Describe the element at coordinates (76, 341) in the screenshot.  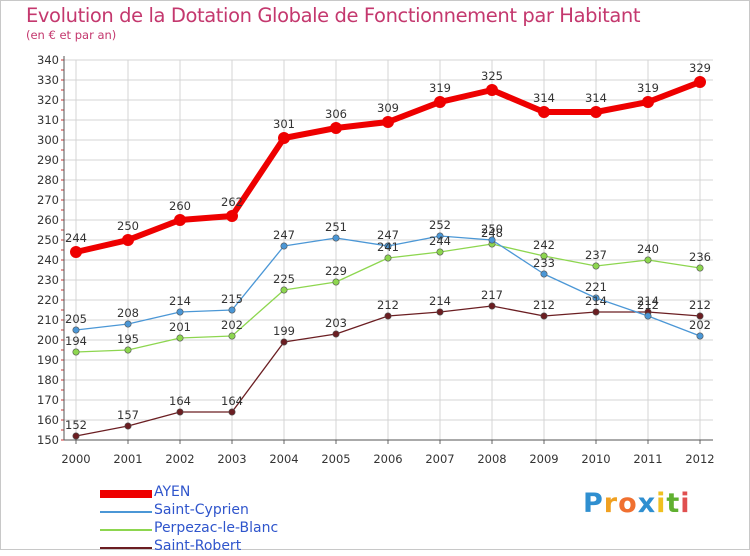
I see `data-label: 194` at that location.